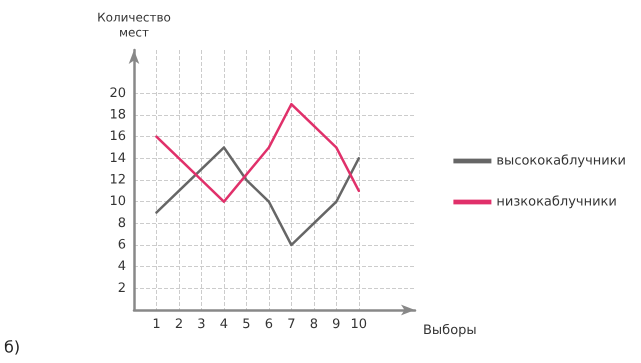 Image resolution: width=641 pixels, height=363 pixels. What do you see at coordinates (122, 266) in the screenshot?
I see `y-tick-label: 4` at bounding box center [122, 266].